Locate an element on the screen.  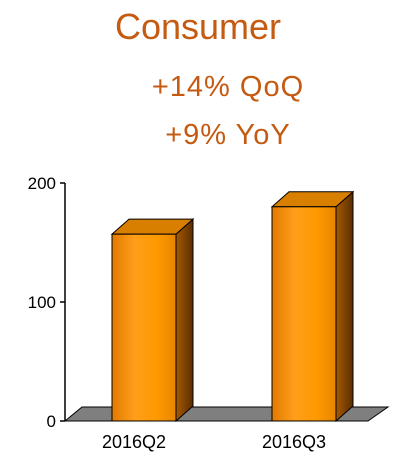
x-category-label: 2016Q3 is located at coordinates (294, 442).